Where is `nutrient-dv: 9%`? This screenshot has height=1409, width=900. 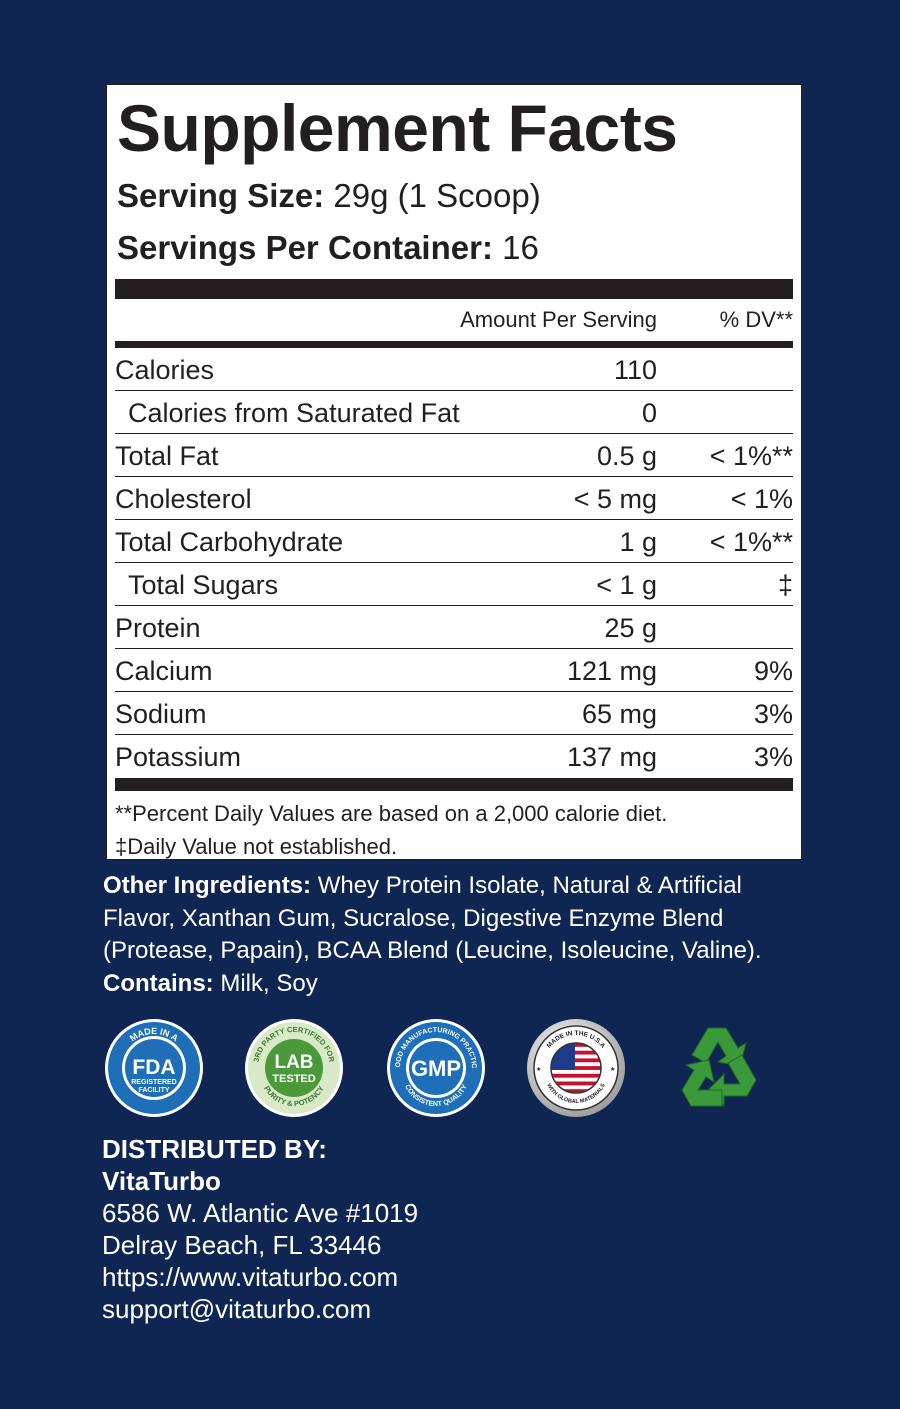
nutrient-dv: 9% is located at coordinates (773, 671).